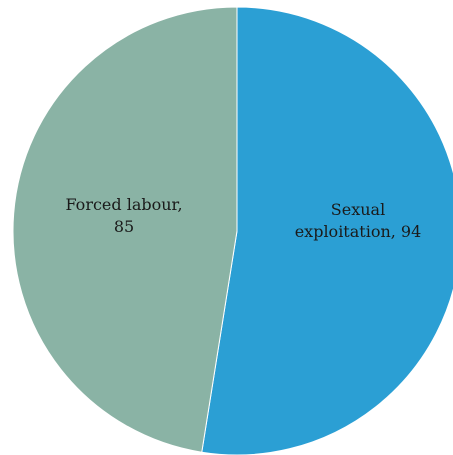 The image size is (453, 455). What do you see at coordinates (123, 204) in the screenshot?
I see `data-label-line: Forced labour,` at bounding box center [123, 204].